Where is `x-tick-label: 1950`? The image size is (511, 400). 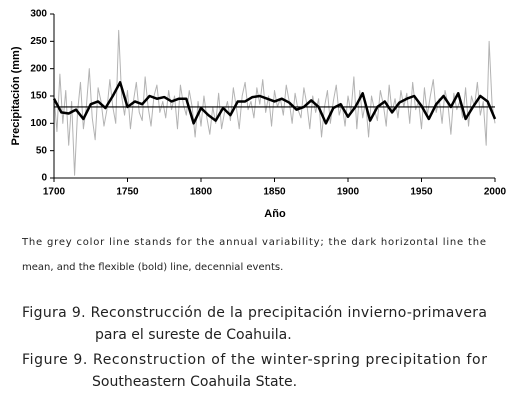
x-tick-label: 1950 is located at coordinates (421, 192).